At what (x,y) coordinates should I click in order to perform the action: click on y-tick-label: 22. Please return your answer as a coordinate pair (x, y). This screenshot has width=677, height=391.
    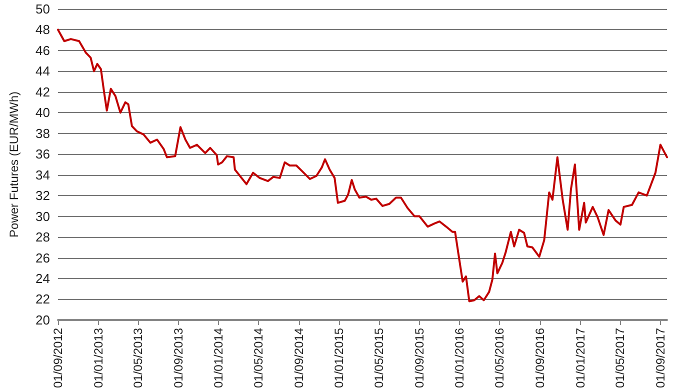
    Looking at the image, I should click on (43, 299).